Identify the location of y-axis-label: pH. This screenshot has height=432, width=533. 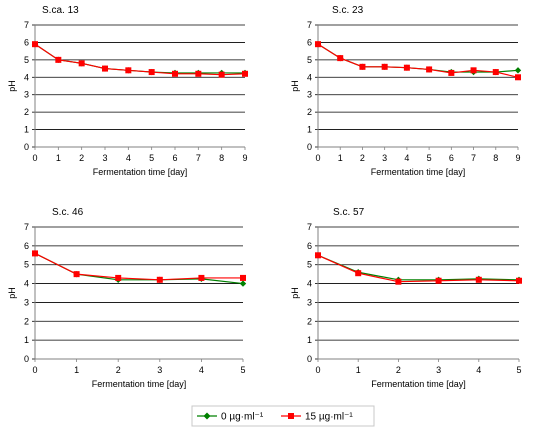
(12, 86).